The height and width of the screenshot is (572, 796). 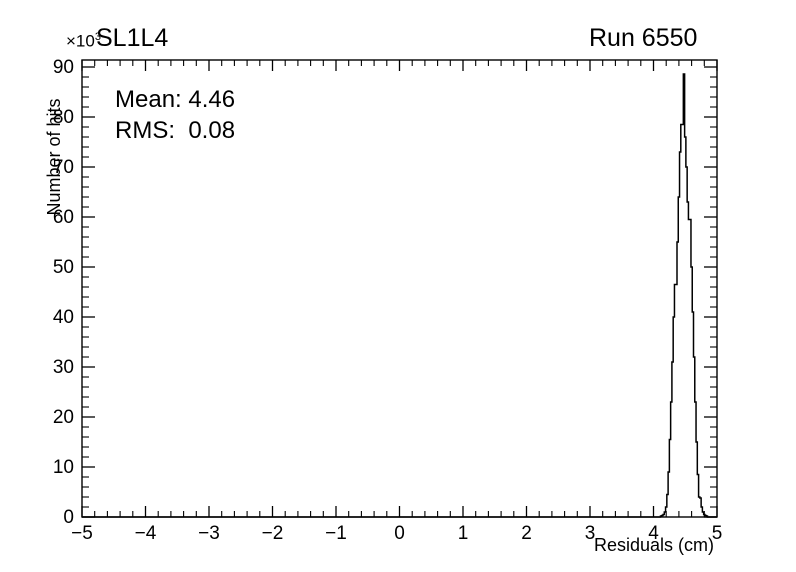 What do you see at coordinates (526, 533) in the screenshot?
I see `x-tick-label: 2` at bounding box center [526, 533].